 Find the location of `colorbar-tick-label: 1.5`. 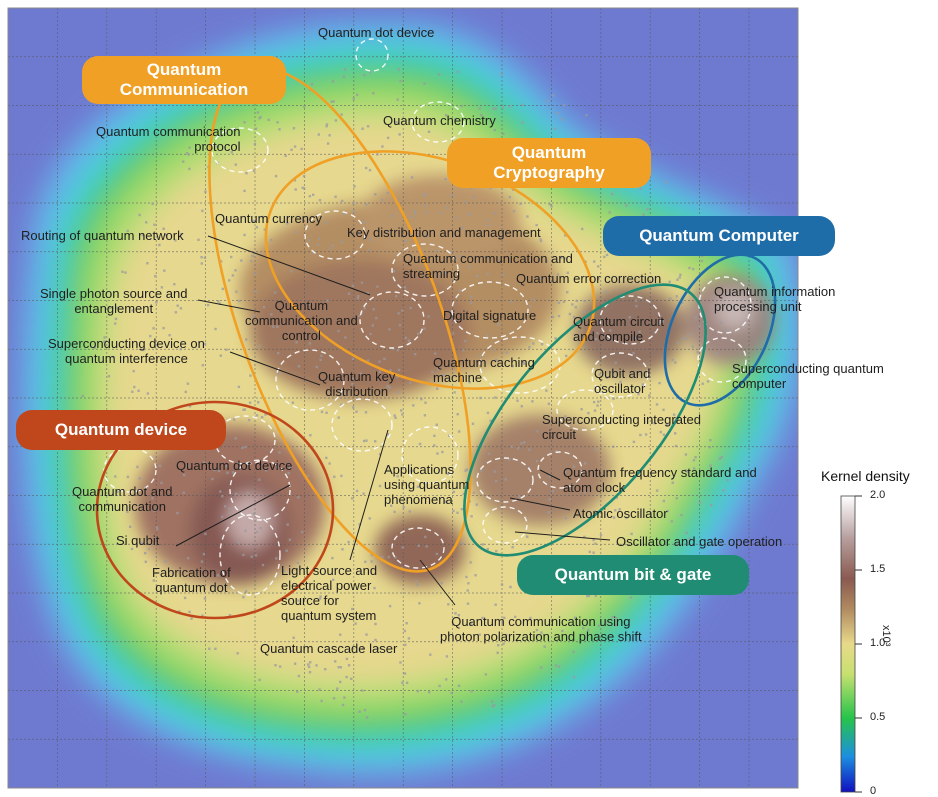

colorbar-tick-label: 1.5 is located at coordinates (878, 569).